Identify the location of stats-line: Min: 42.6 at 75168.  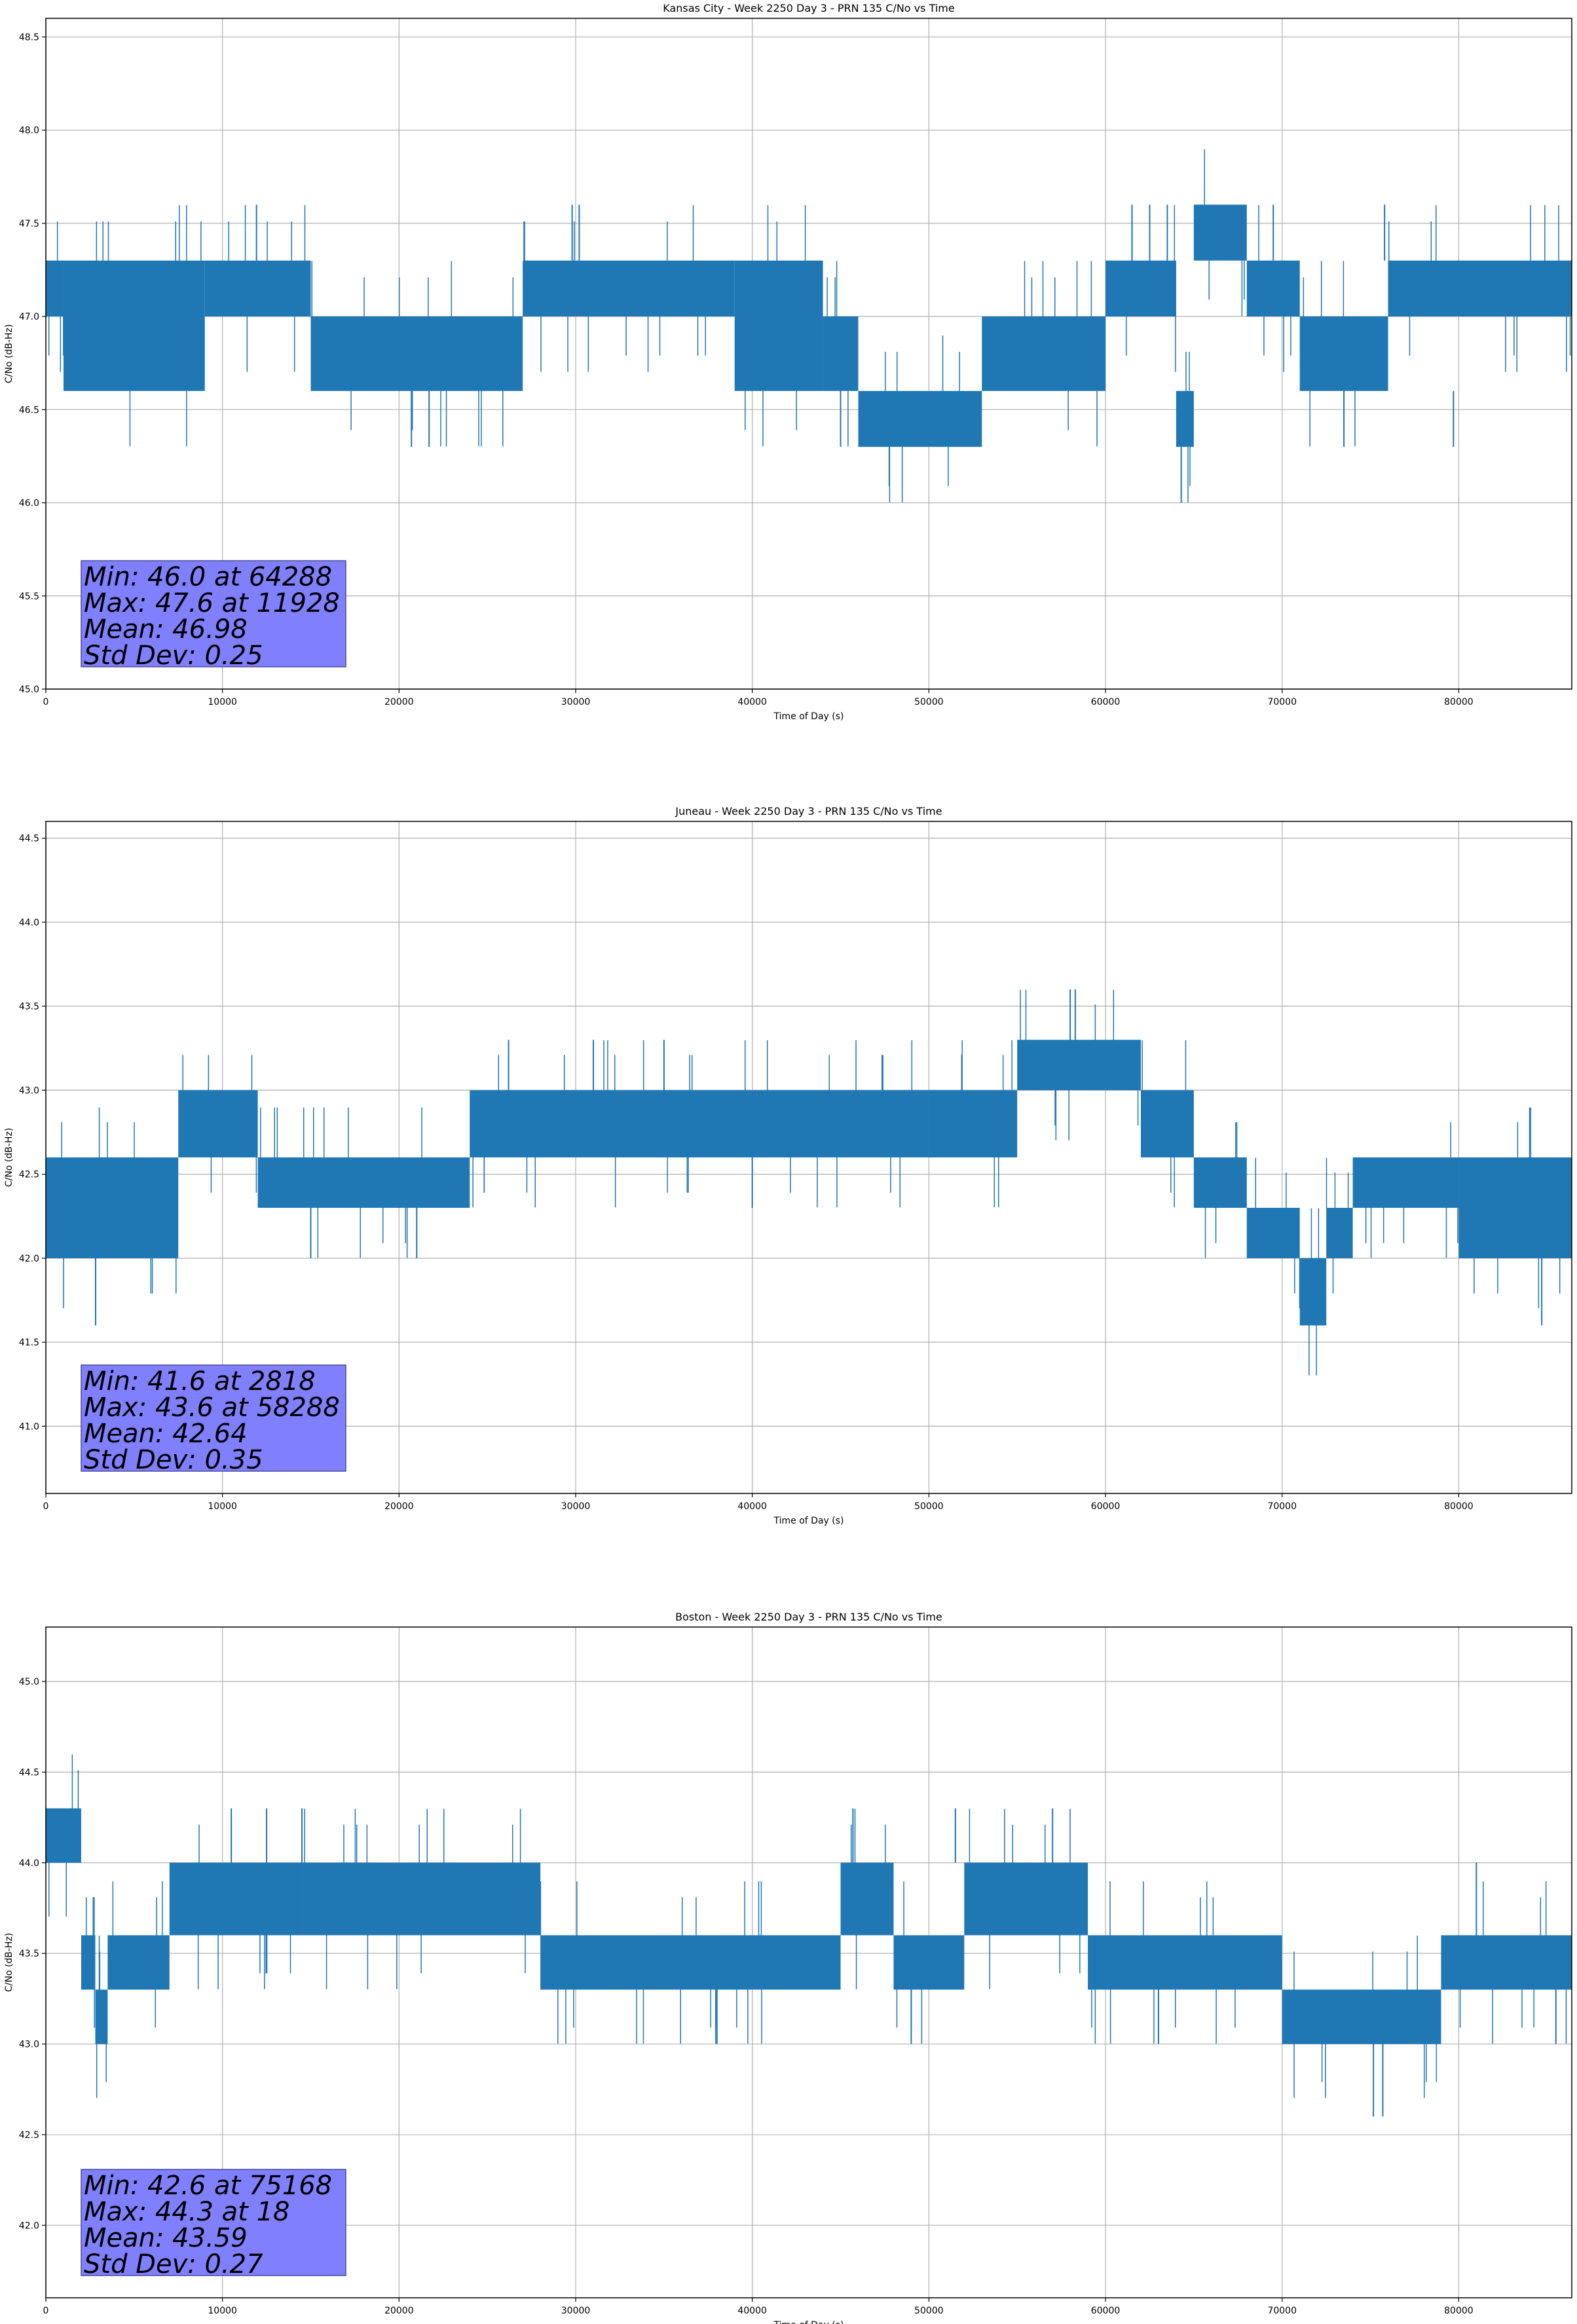
(208, 2186).